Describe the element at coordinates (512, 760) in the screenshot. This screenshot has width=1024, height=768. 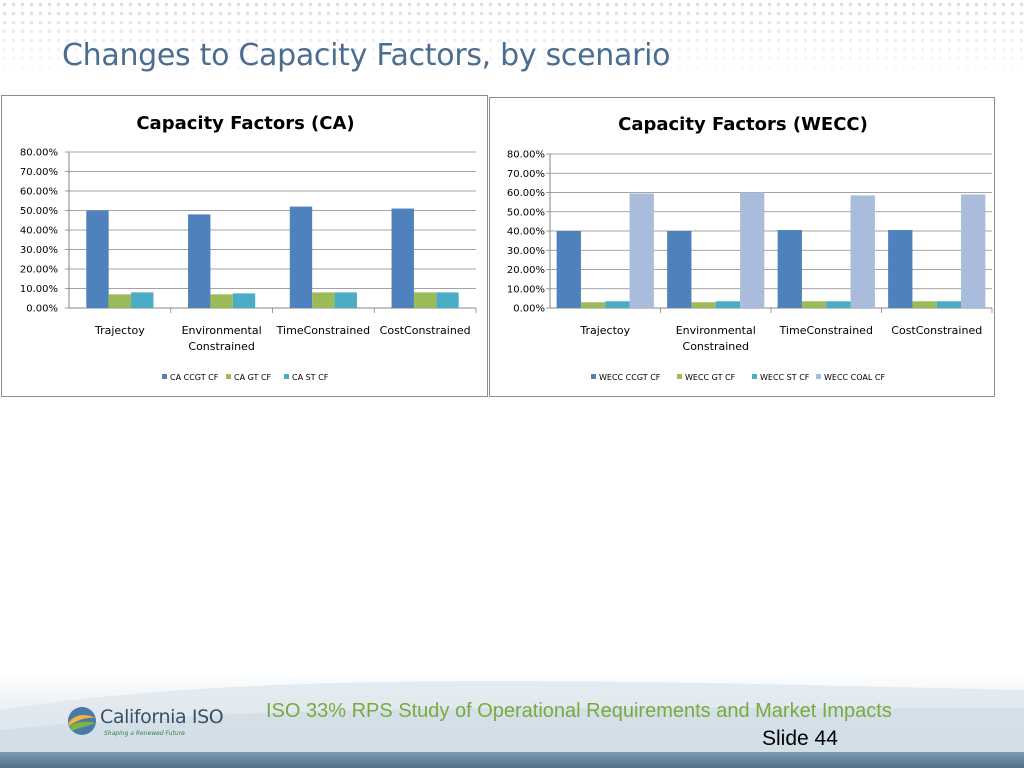
I see `footer-bar` at that location.